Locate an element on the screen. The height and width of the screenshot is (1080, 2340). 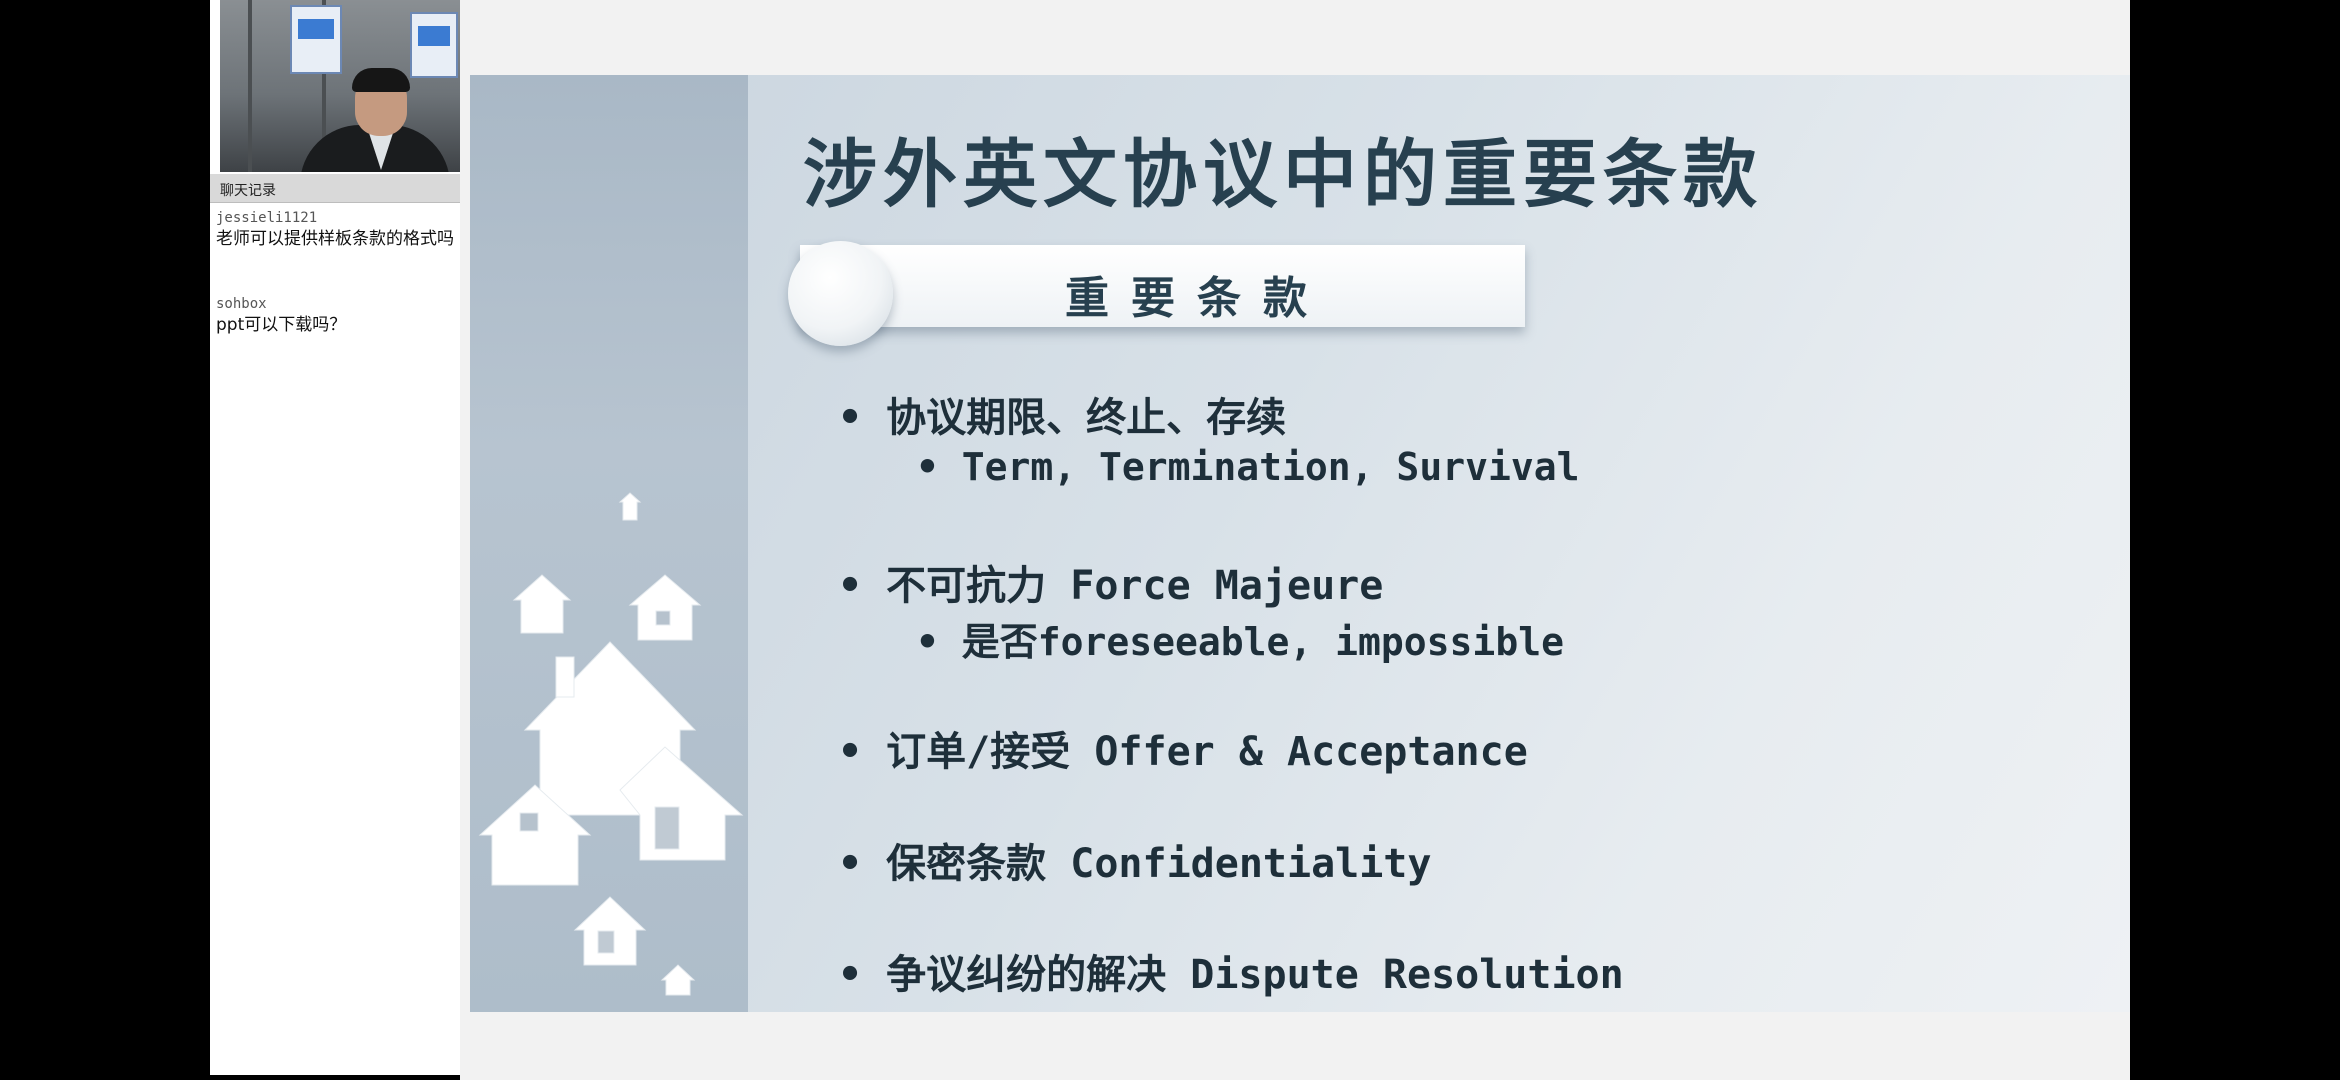
bullet-item: • 保密条款 Confidentiality is located at coordinates (1135, 864).